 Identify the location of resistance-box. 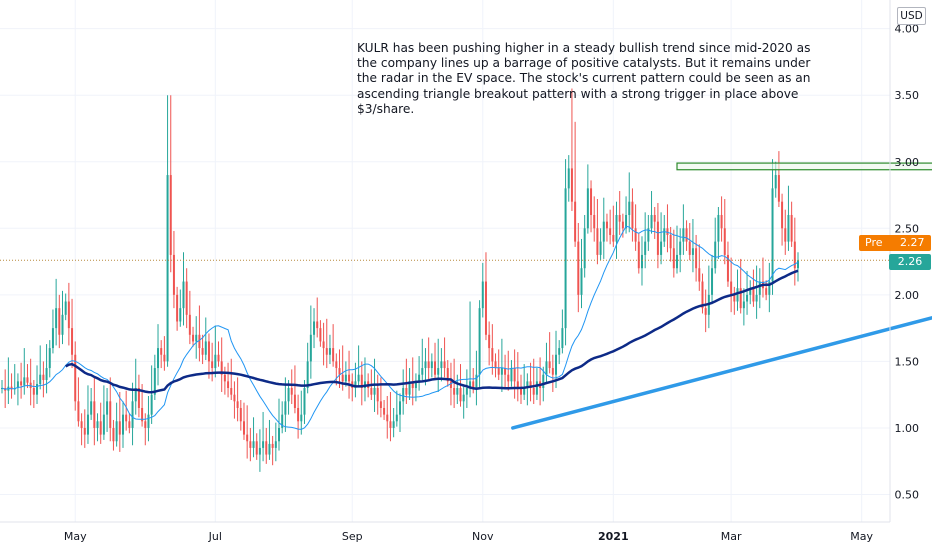
(804, 166).